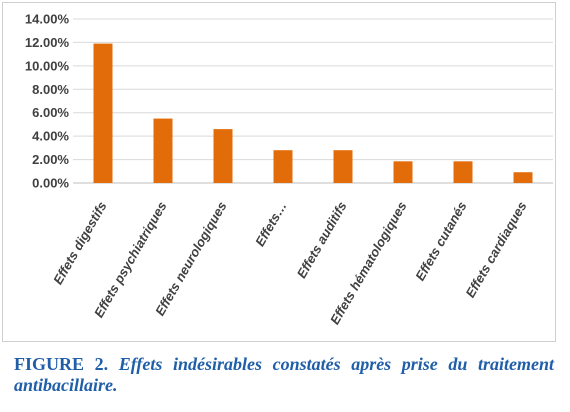  What do you see at coordinates (440, 241) in the screenshot?
I see `x-tick-label: Effets cutanés` at bounding box center [440, 241].